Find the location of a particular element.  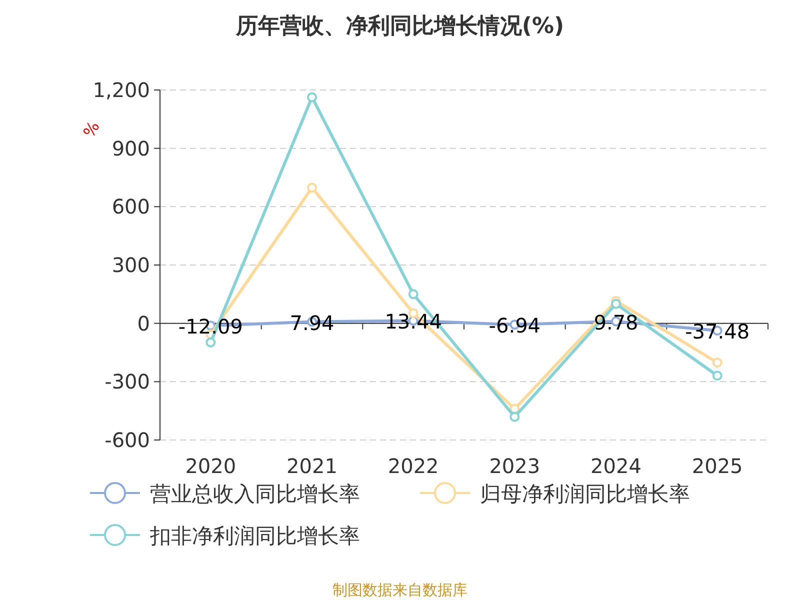

data-label: -6.94 is located at coordinates (514, 326).